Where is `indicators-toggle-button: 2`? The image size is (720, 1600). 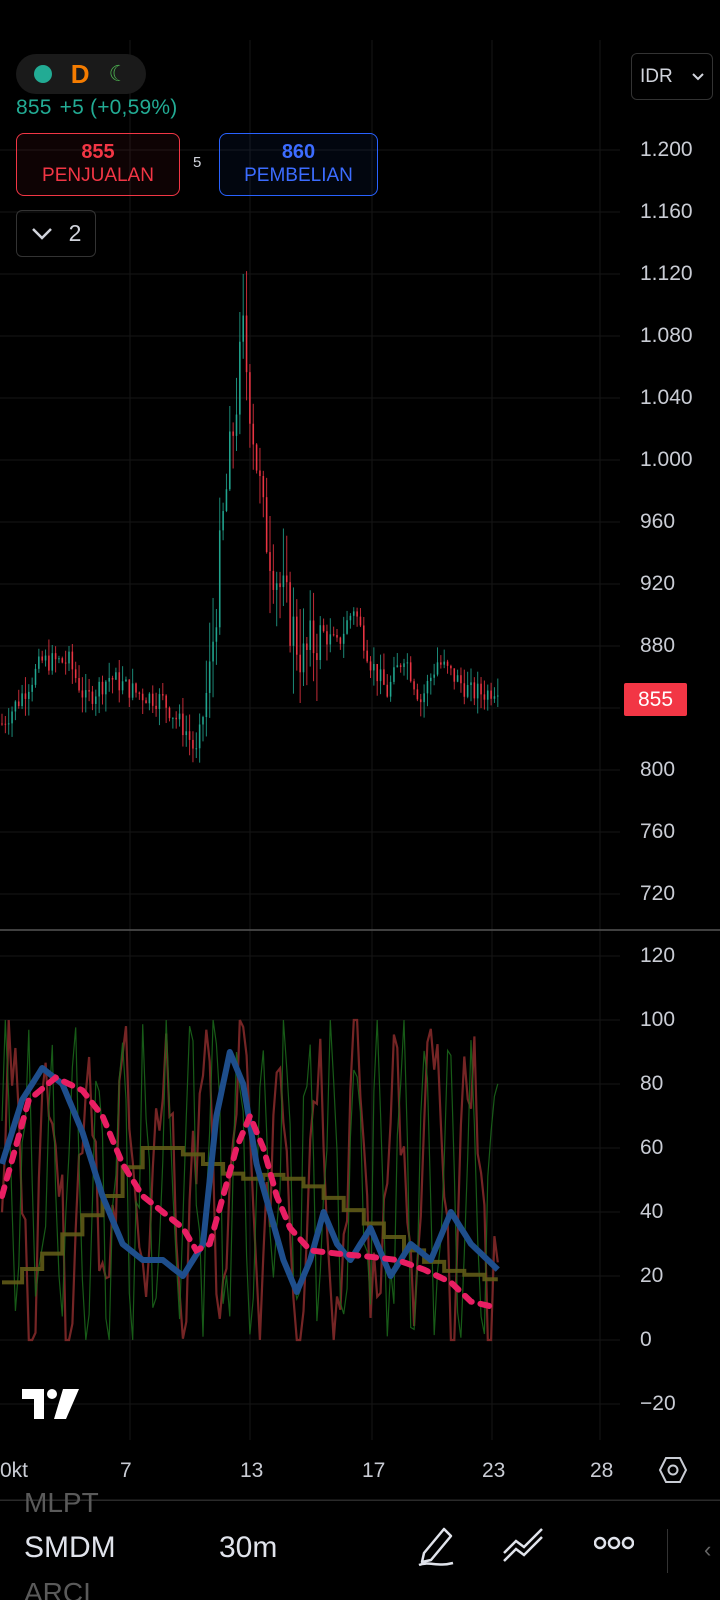 indicators-toggle-button: 2 is located at coordinates (56, 233).